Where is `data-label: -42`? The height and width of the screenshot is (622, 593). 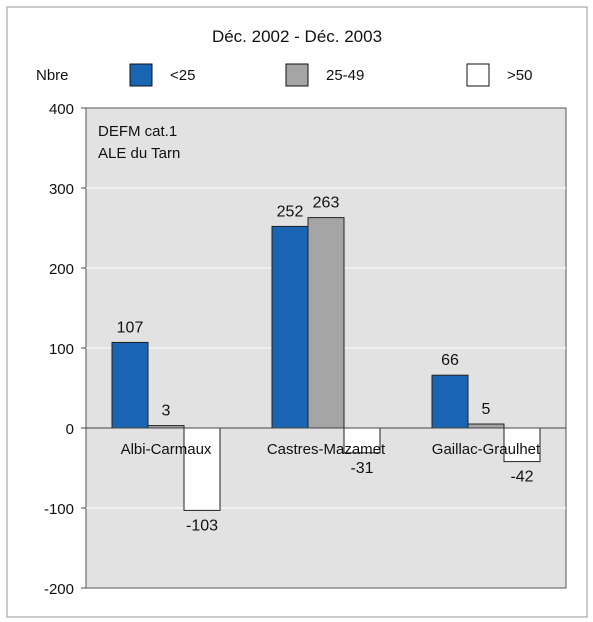 data-label: -42 is located at coordinates (521, 477).